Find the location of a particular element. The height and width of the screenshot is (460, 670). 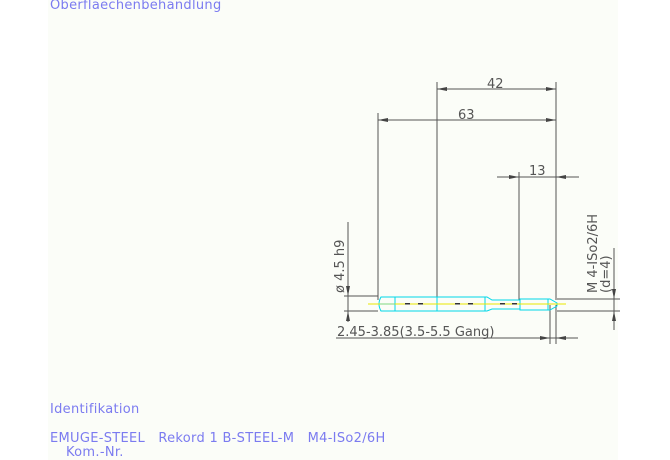

surface-treatment-label: Oberflaechenbehandlung is located at coordinates (136, 6).